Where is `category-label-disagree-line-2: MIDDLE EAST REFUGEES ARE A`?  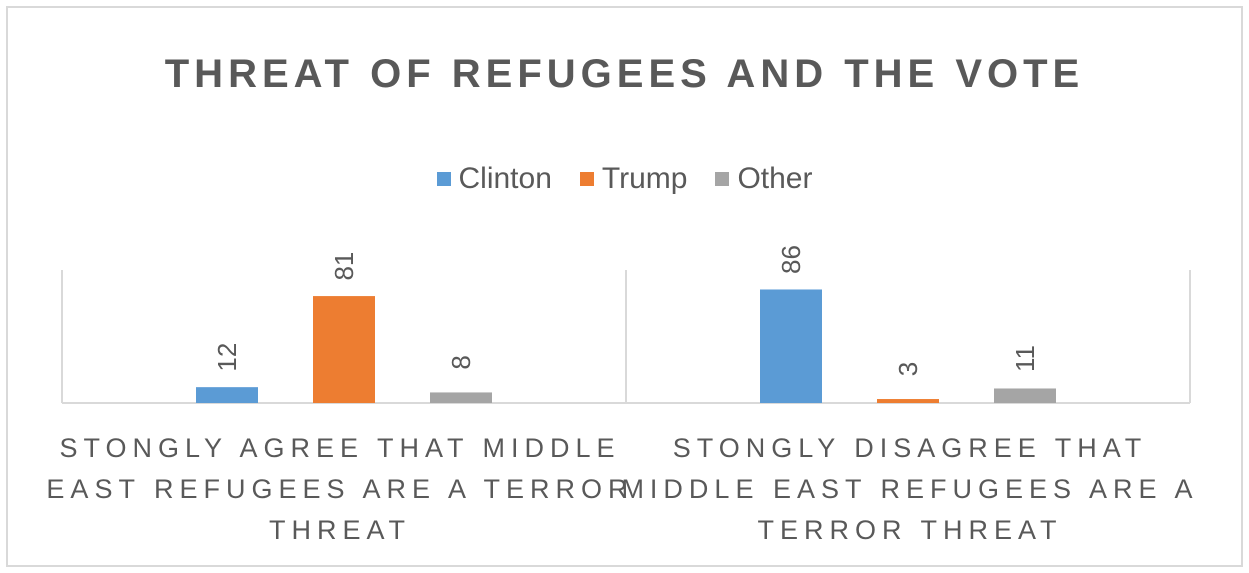
category-label-disagree-line-2: MIDDLE EAST REFUGEES ARE A is located at coordinates (910, 489).